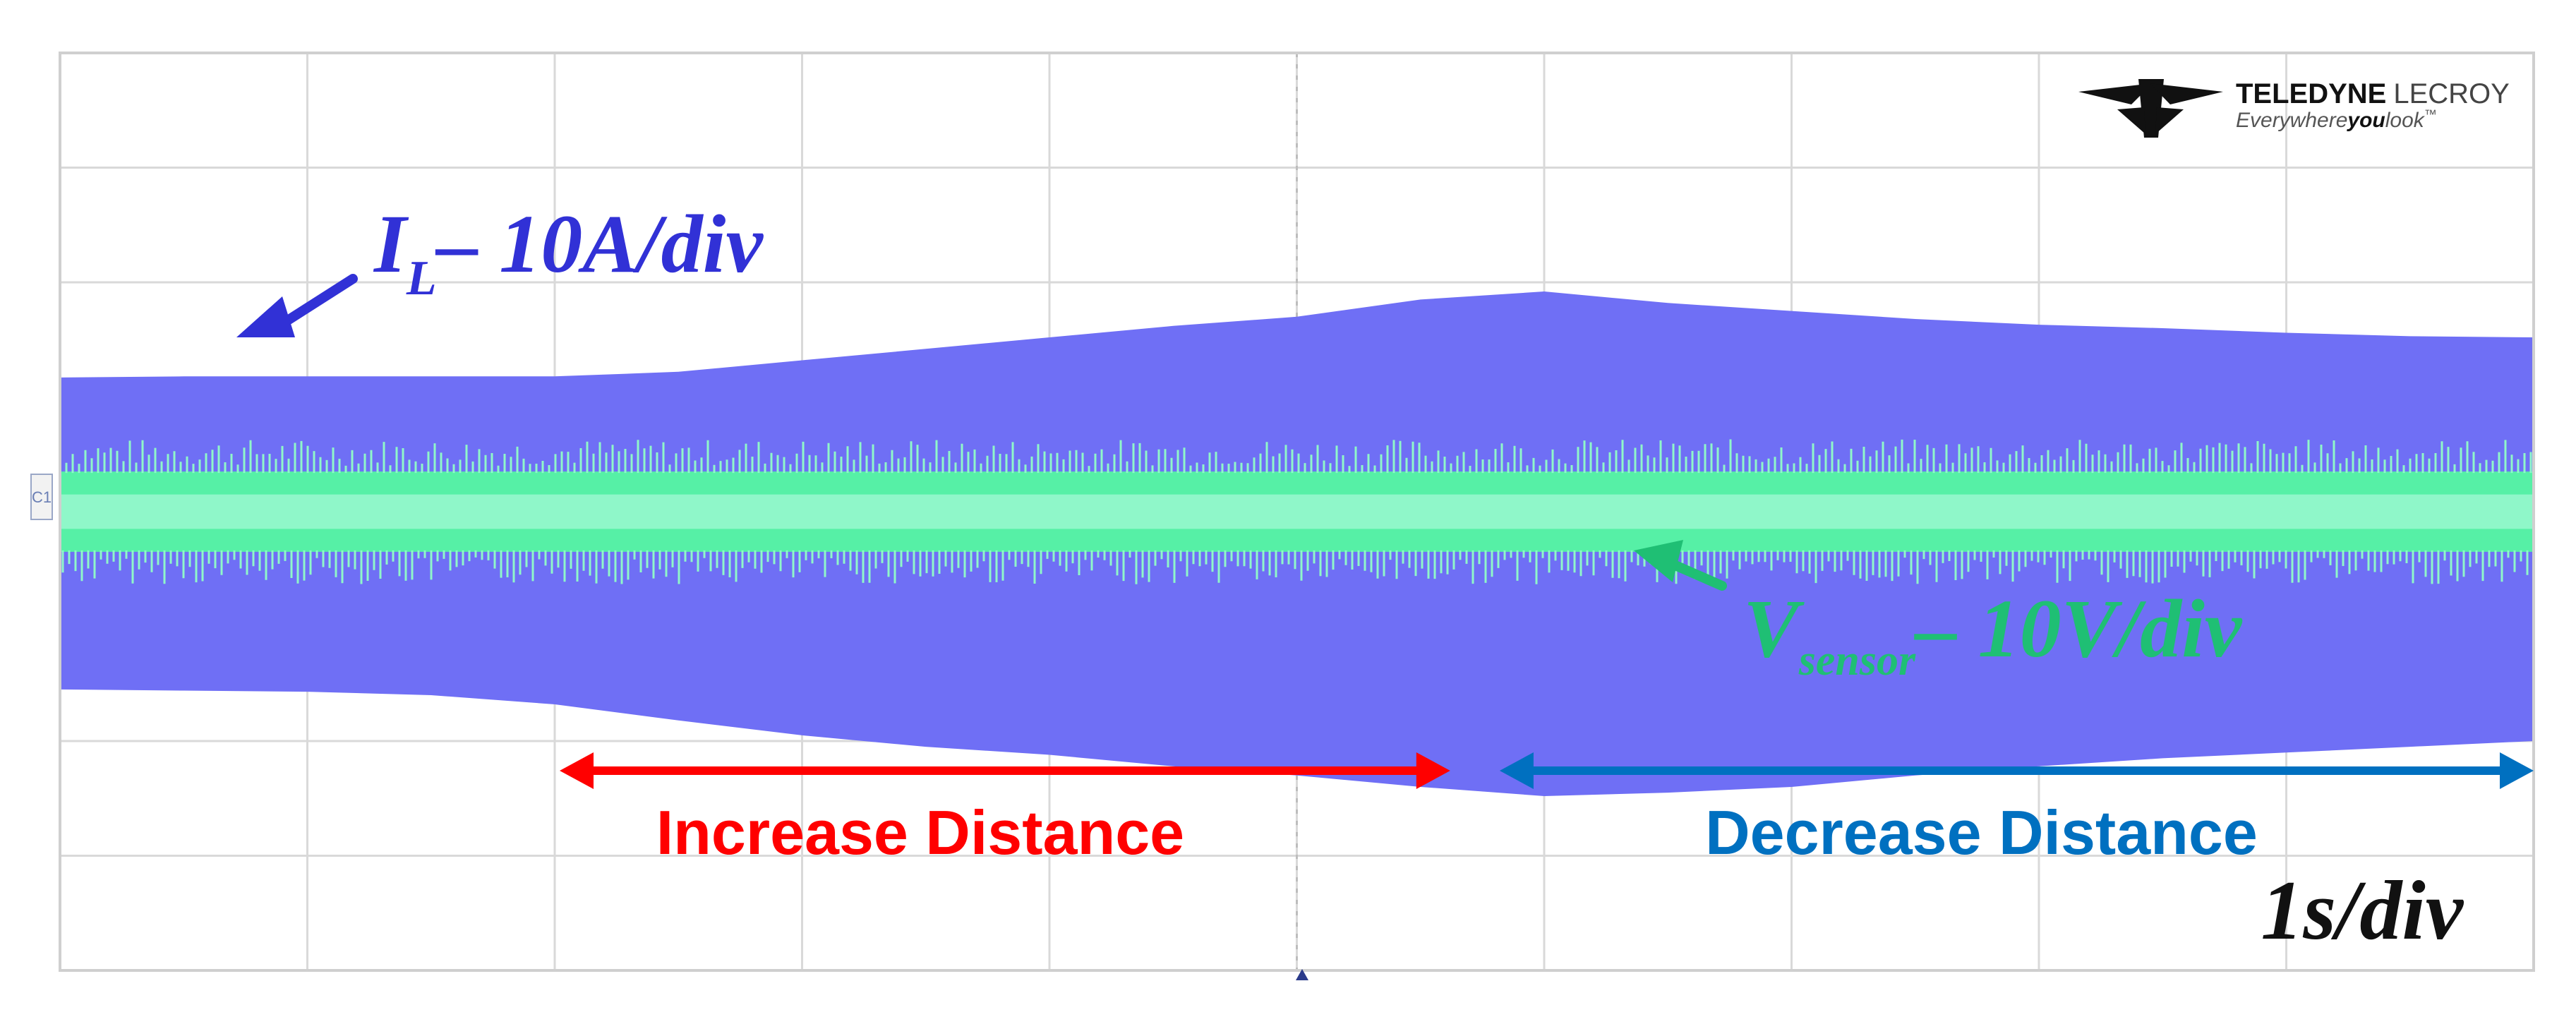 This screenshot has height=1017, width=2576. I want to click on vsensor-label-scale: – 10V/div, so click(2078, 628).